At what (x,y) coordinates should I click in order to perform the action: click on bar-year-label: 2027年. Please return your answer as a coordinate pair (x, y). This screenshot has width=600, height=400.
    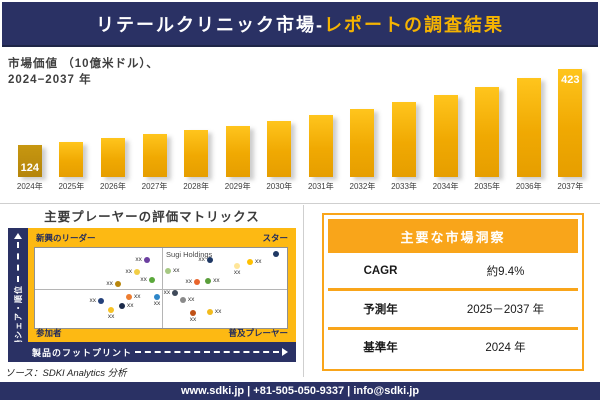
    Looking at the image, I should click on (154, 186).